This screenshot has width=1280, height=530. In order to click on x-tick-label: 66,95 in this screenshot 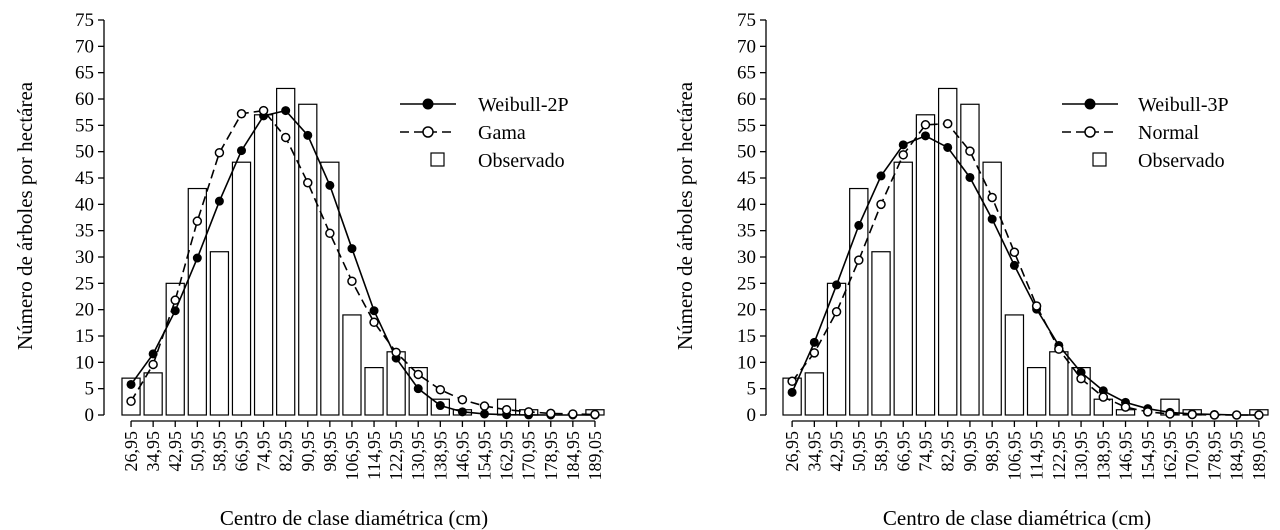, I will do `click(242, 451)`.